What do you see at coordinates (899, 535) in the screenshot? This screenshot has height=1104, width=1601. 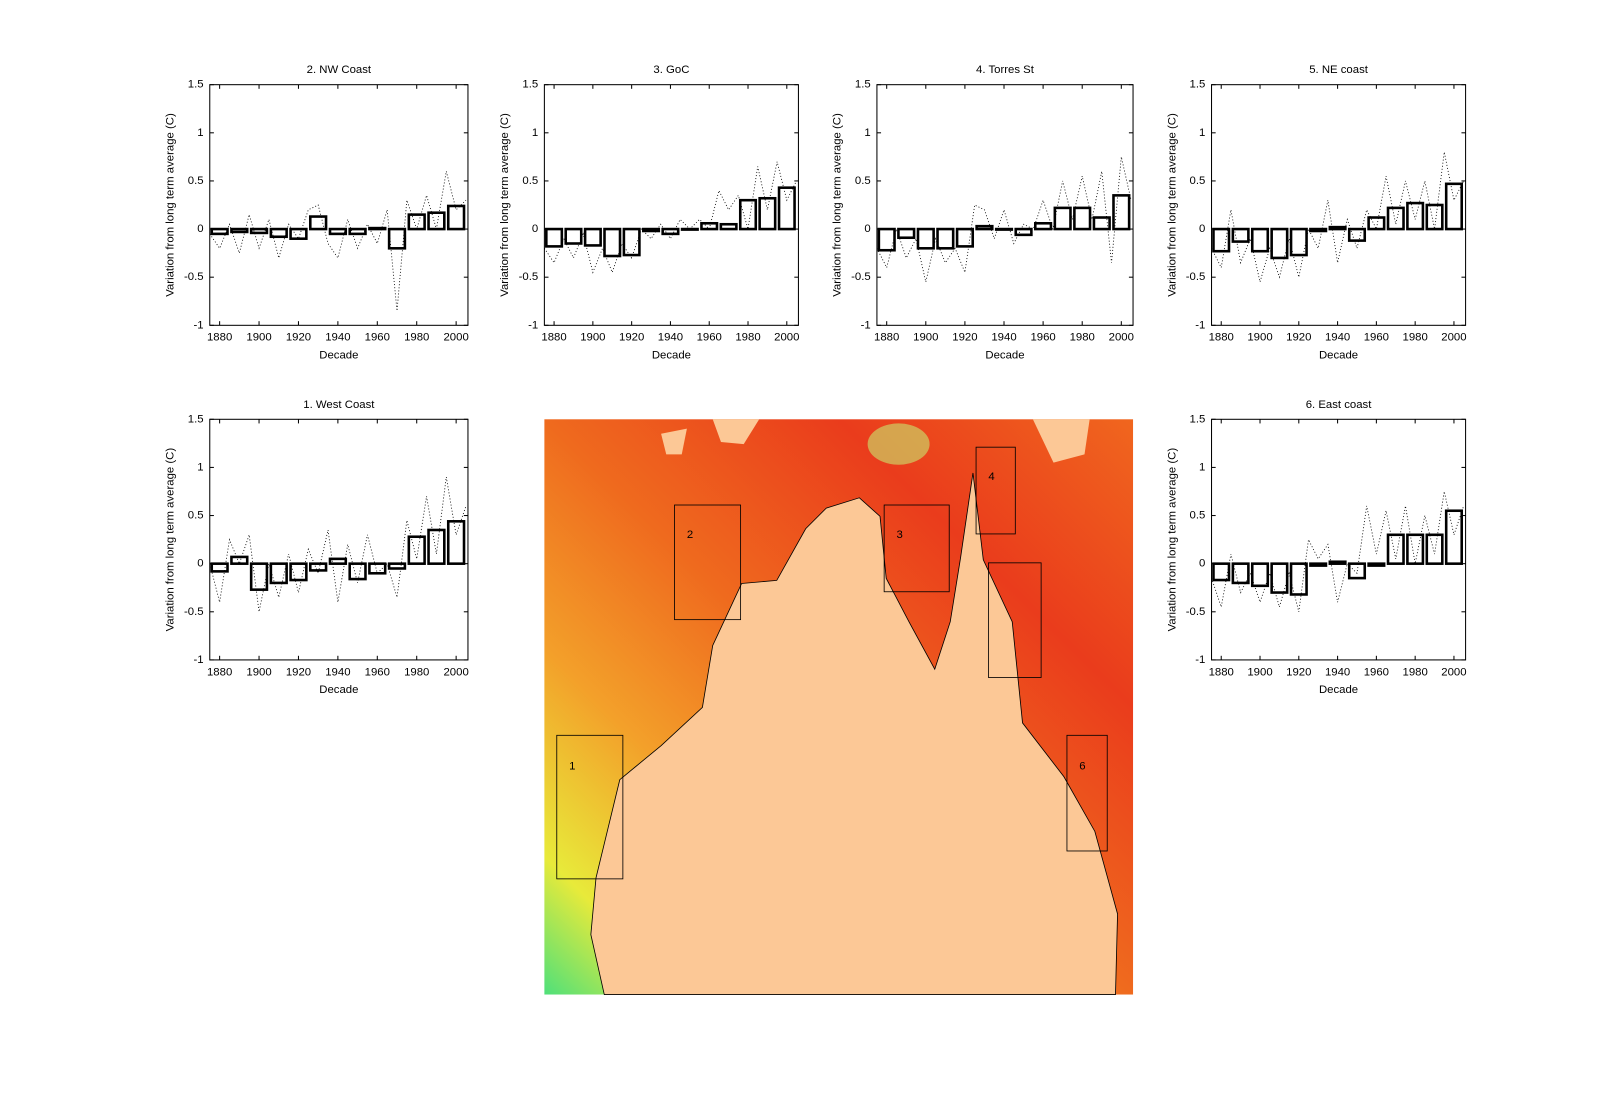 I see `region-label: 3` at bounding box center [899, 535].